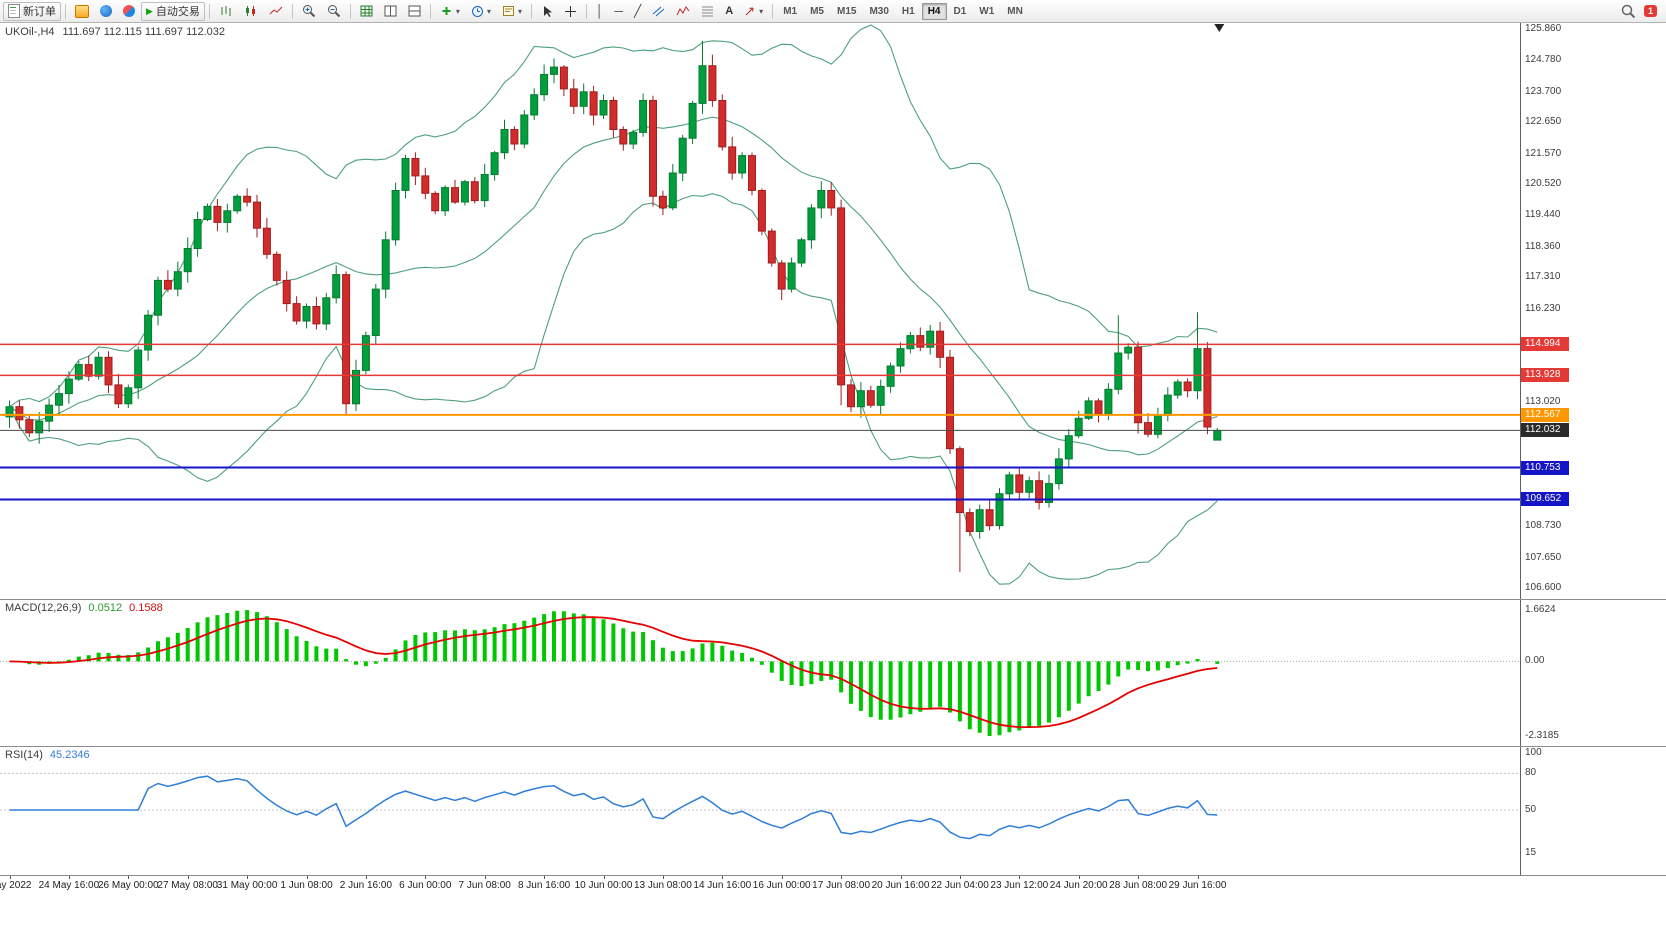 Image resolution: width=1666 pixels, height=942 pixels. Describe the element at coordinates (986, 11) in the screenshot. I see `timeframe-w1: W1` at that location.